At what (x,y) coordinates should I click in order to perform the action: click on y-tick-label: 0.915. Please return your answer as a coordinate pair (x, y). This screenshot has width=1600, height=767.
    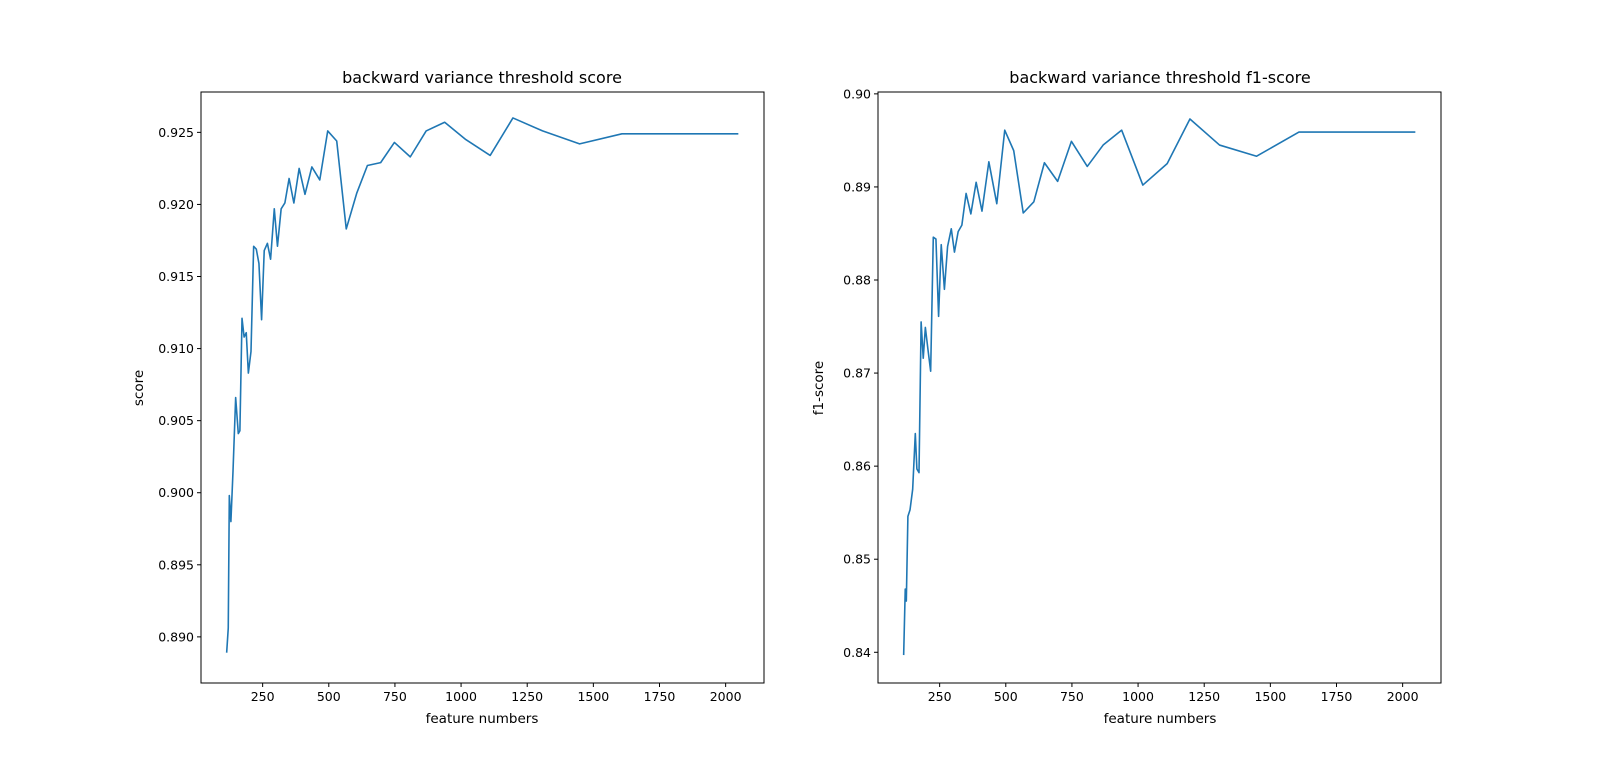
    Looking at the image, I should click on (176, 276).